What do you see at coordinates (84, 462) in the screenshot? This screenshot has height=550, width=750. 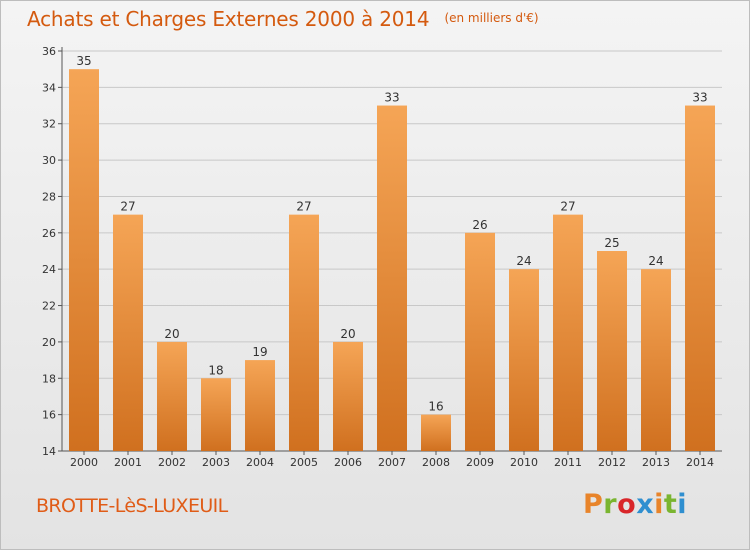 I see `x-tick-label-2000: 2000` at bounding box center [84, 462].